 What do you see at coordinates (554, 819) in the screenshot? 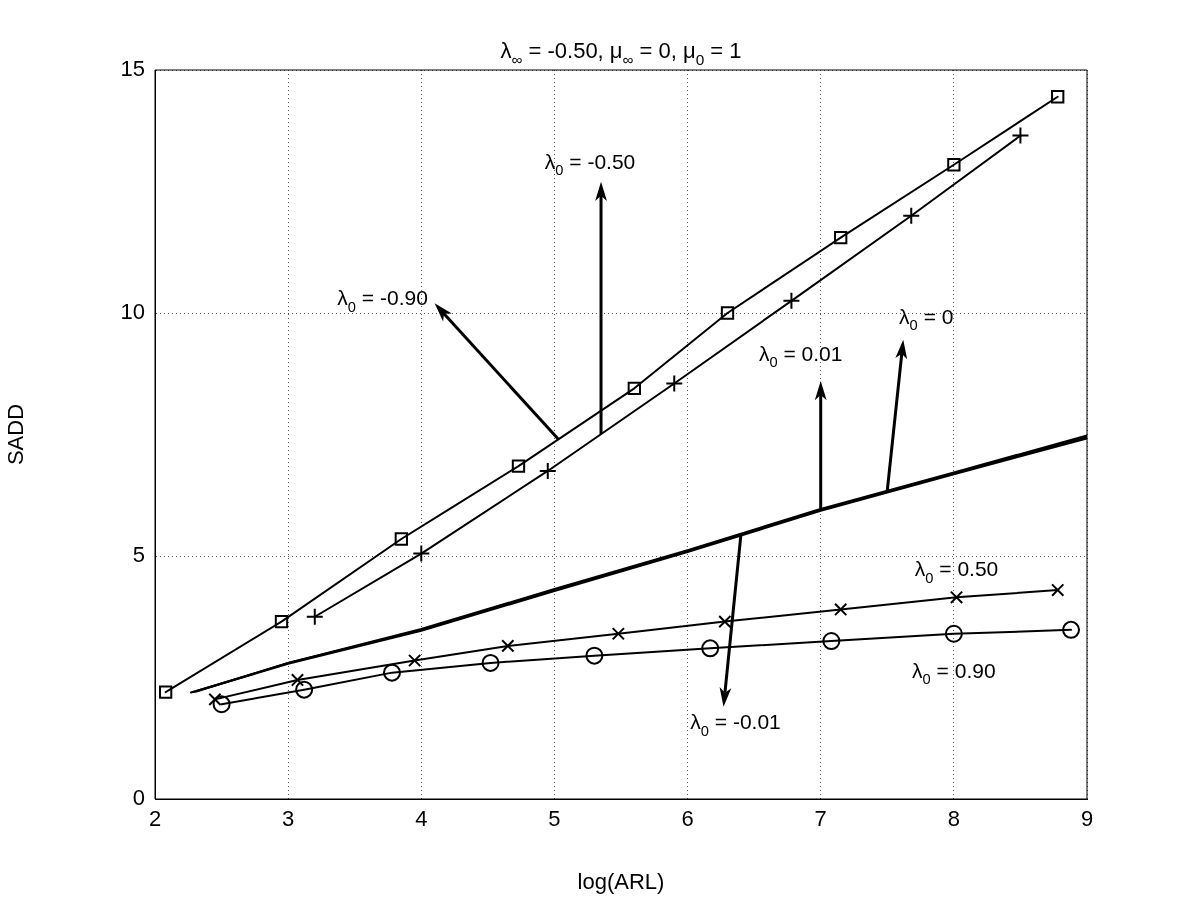
I see `x-tick-label: 5` at bounding box center [554, 819].